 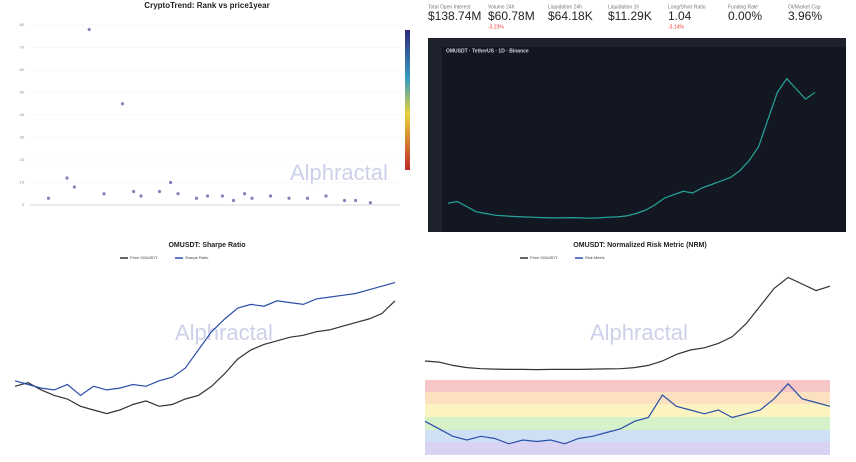 I want to click on stat-label: Total Open Interest, so click(x=449, y=7).